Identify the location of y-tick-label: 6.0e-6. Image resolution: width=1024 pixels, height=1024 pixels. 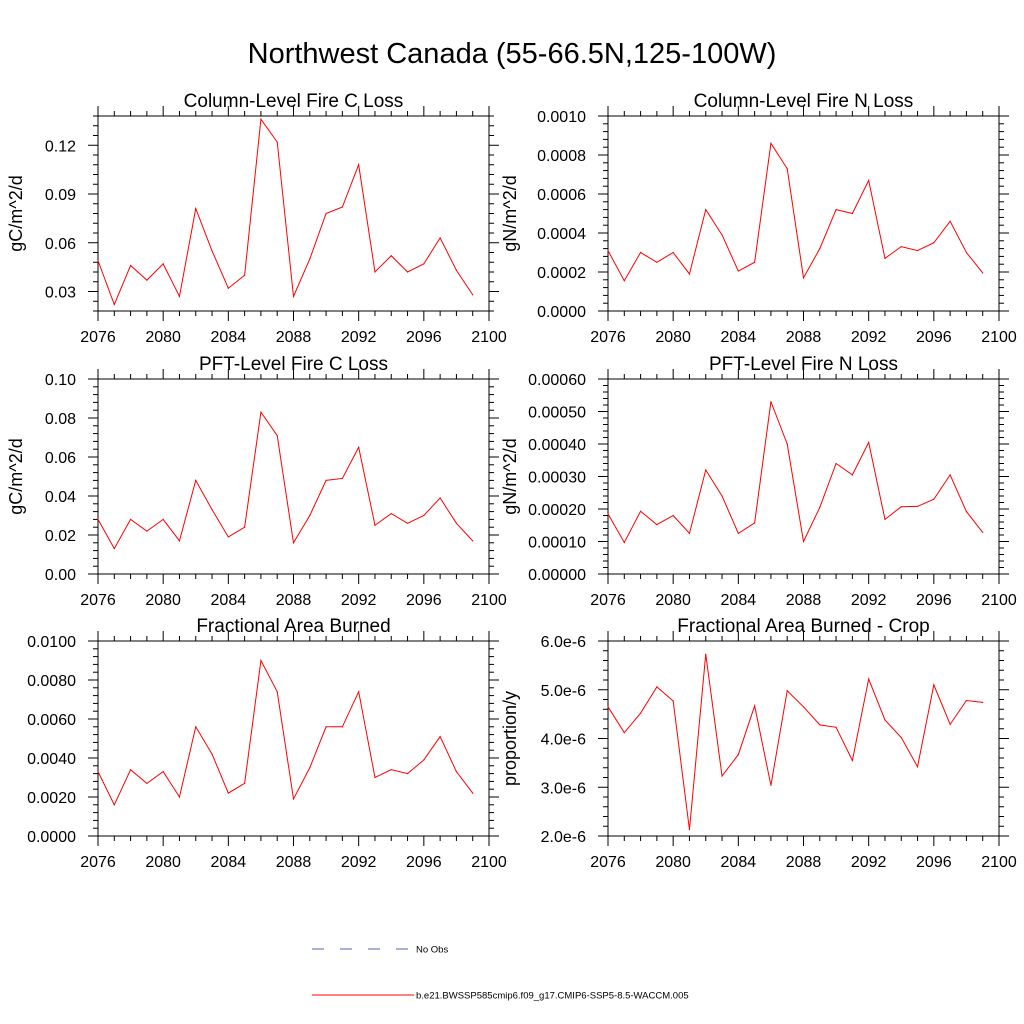
(563, 642).